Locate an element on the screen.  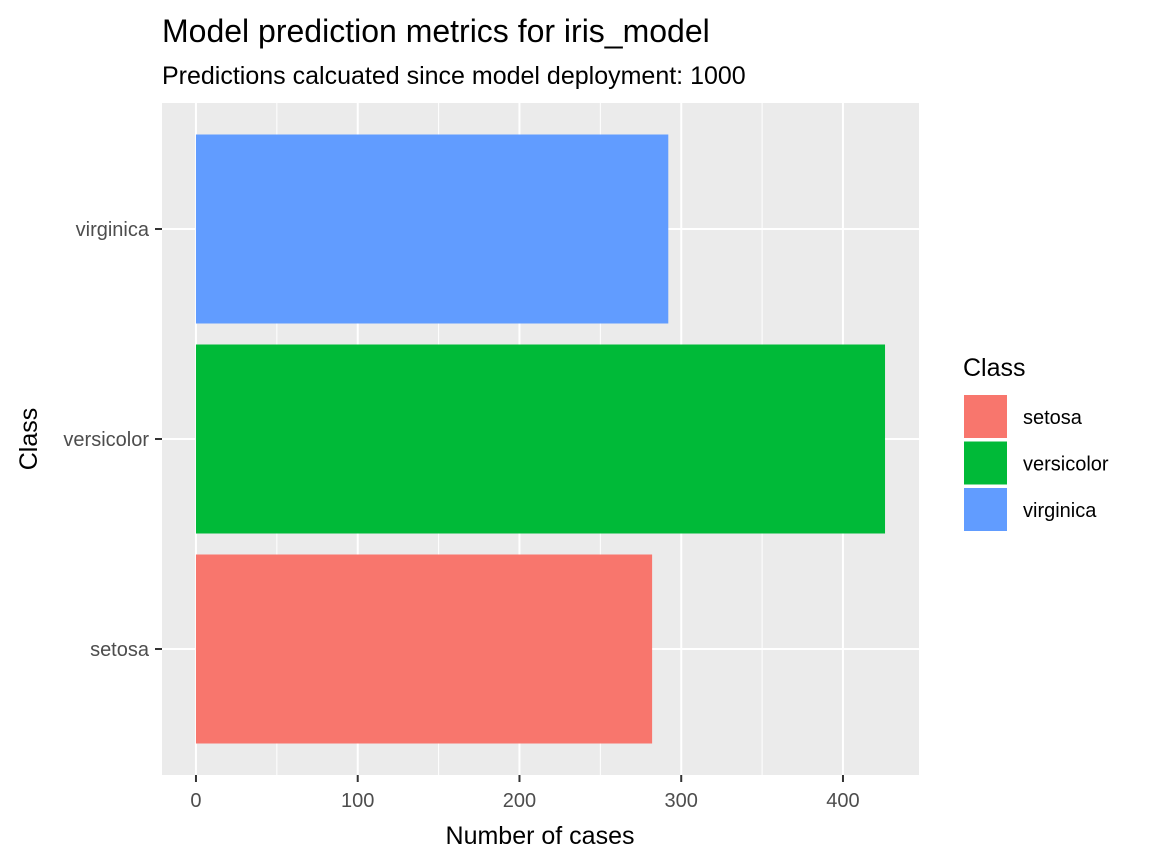
x-tick-label: 400 is located at coordinates (842, 801).